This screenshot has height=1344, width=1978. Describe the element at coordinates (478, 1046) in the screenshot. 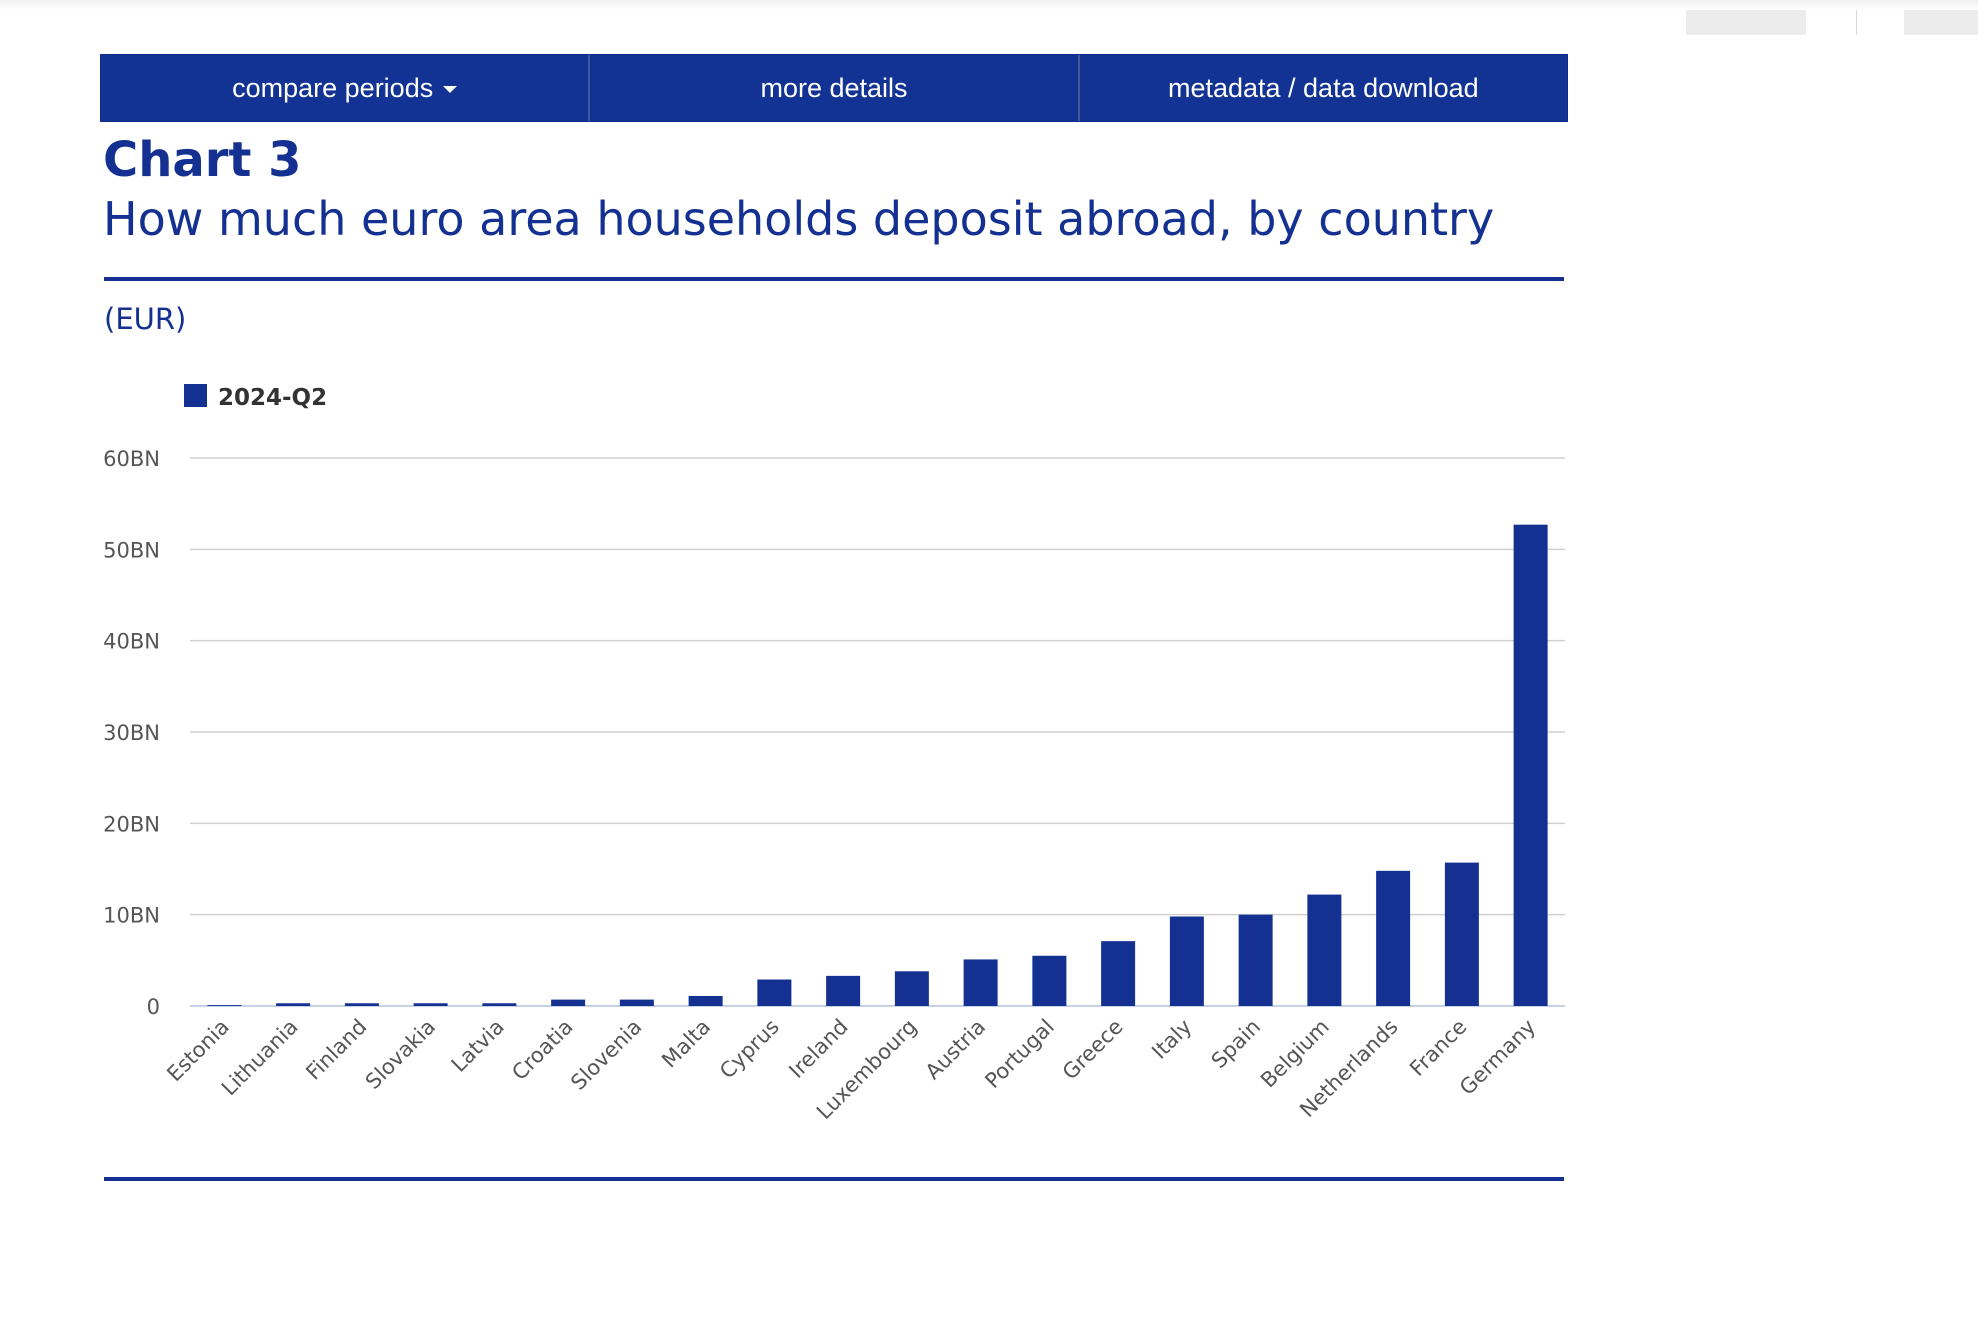

I see `x-tick-label: Latvia` at that location.